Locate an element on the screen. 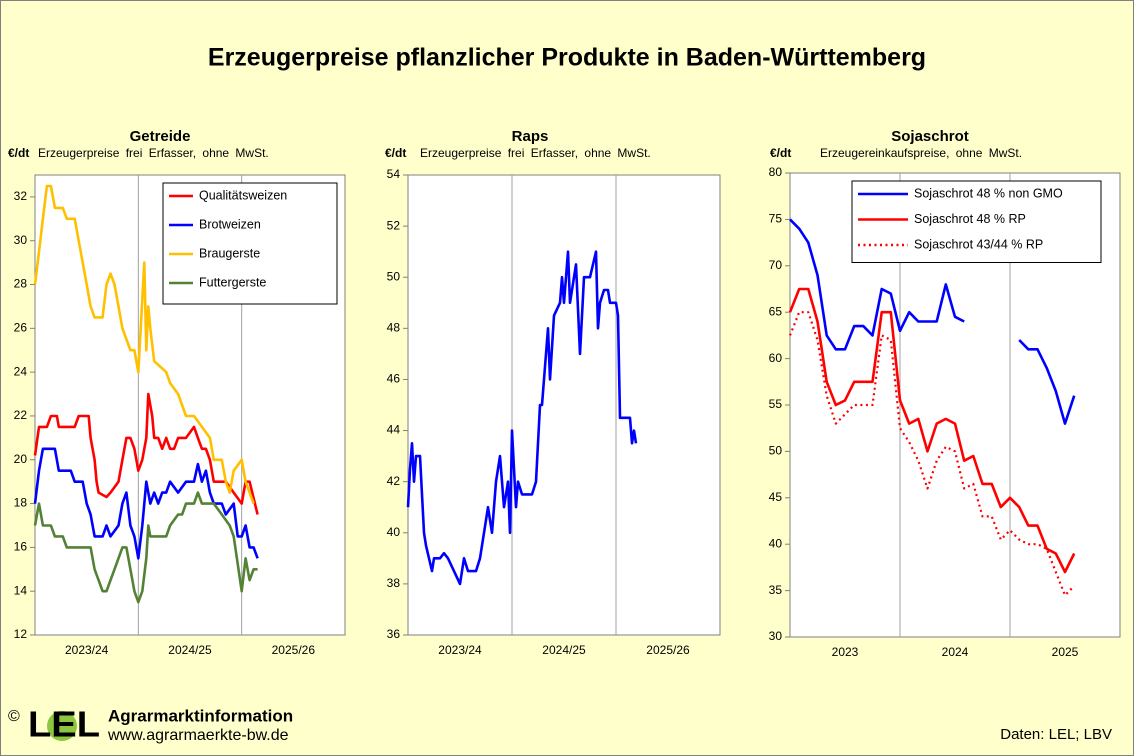 This screenshot has height=756, width=1134. y-tick-label: 26 is located at coordinates (21, 328).